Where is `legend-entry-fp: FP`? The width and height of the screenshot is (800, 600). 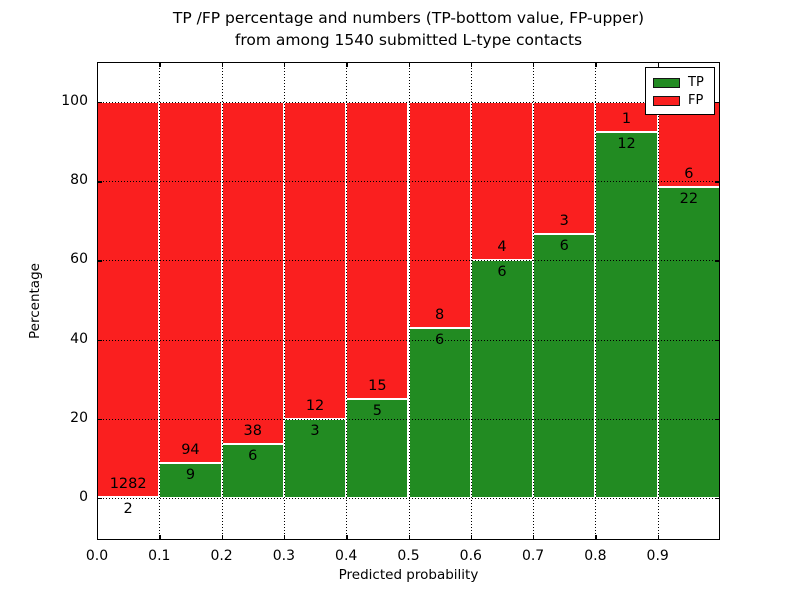 legend-entry-fp: FP is located at coordinates (680, 100).